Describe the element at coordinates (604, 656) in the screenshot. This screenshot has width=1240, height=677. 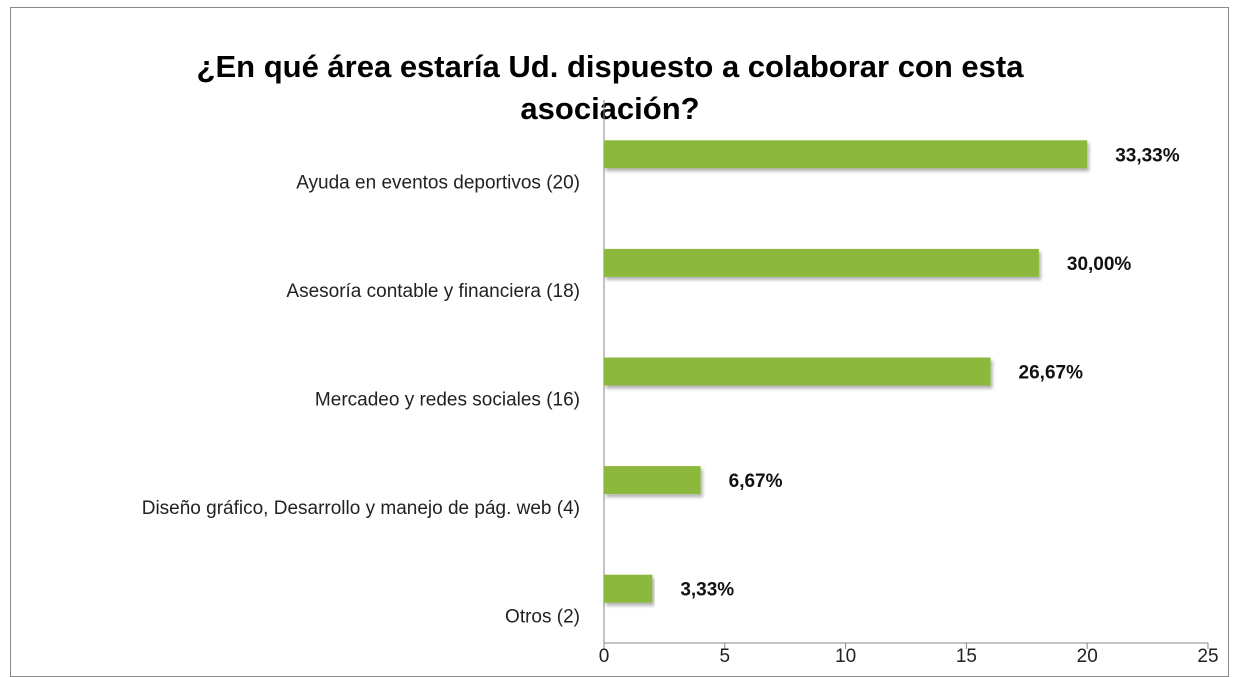
I see `x-tick-label: 0` at that location.